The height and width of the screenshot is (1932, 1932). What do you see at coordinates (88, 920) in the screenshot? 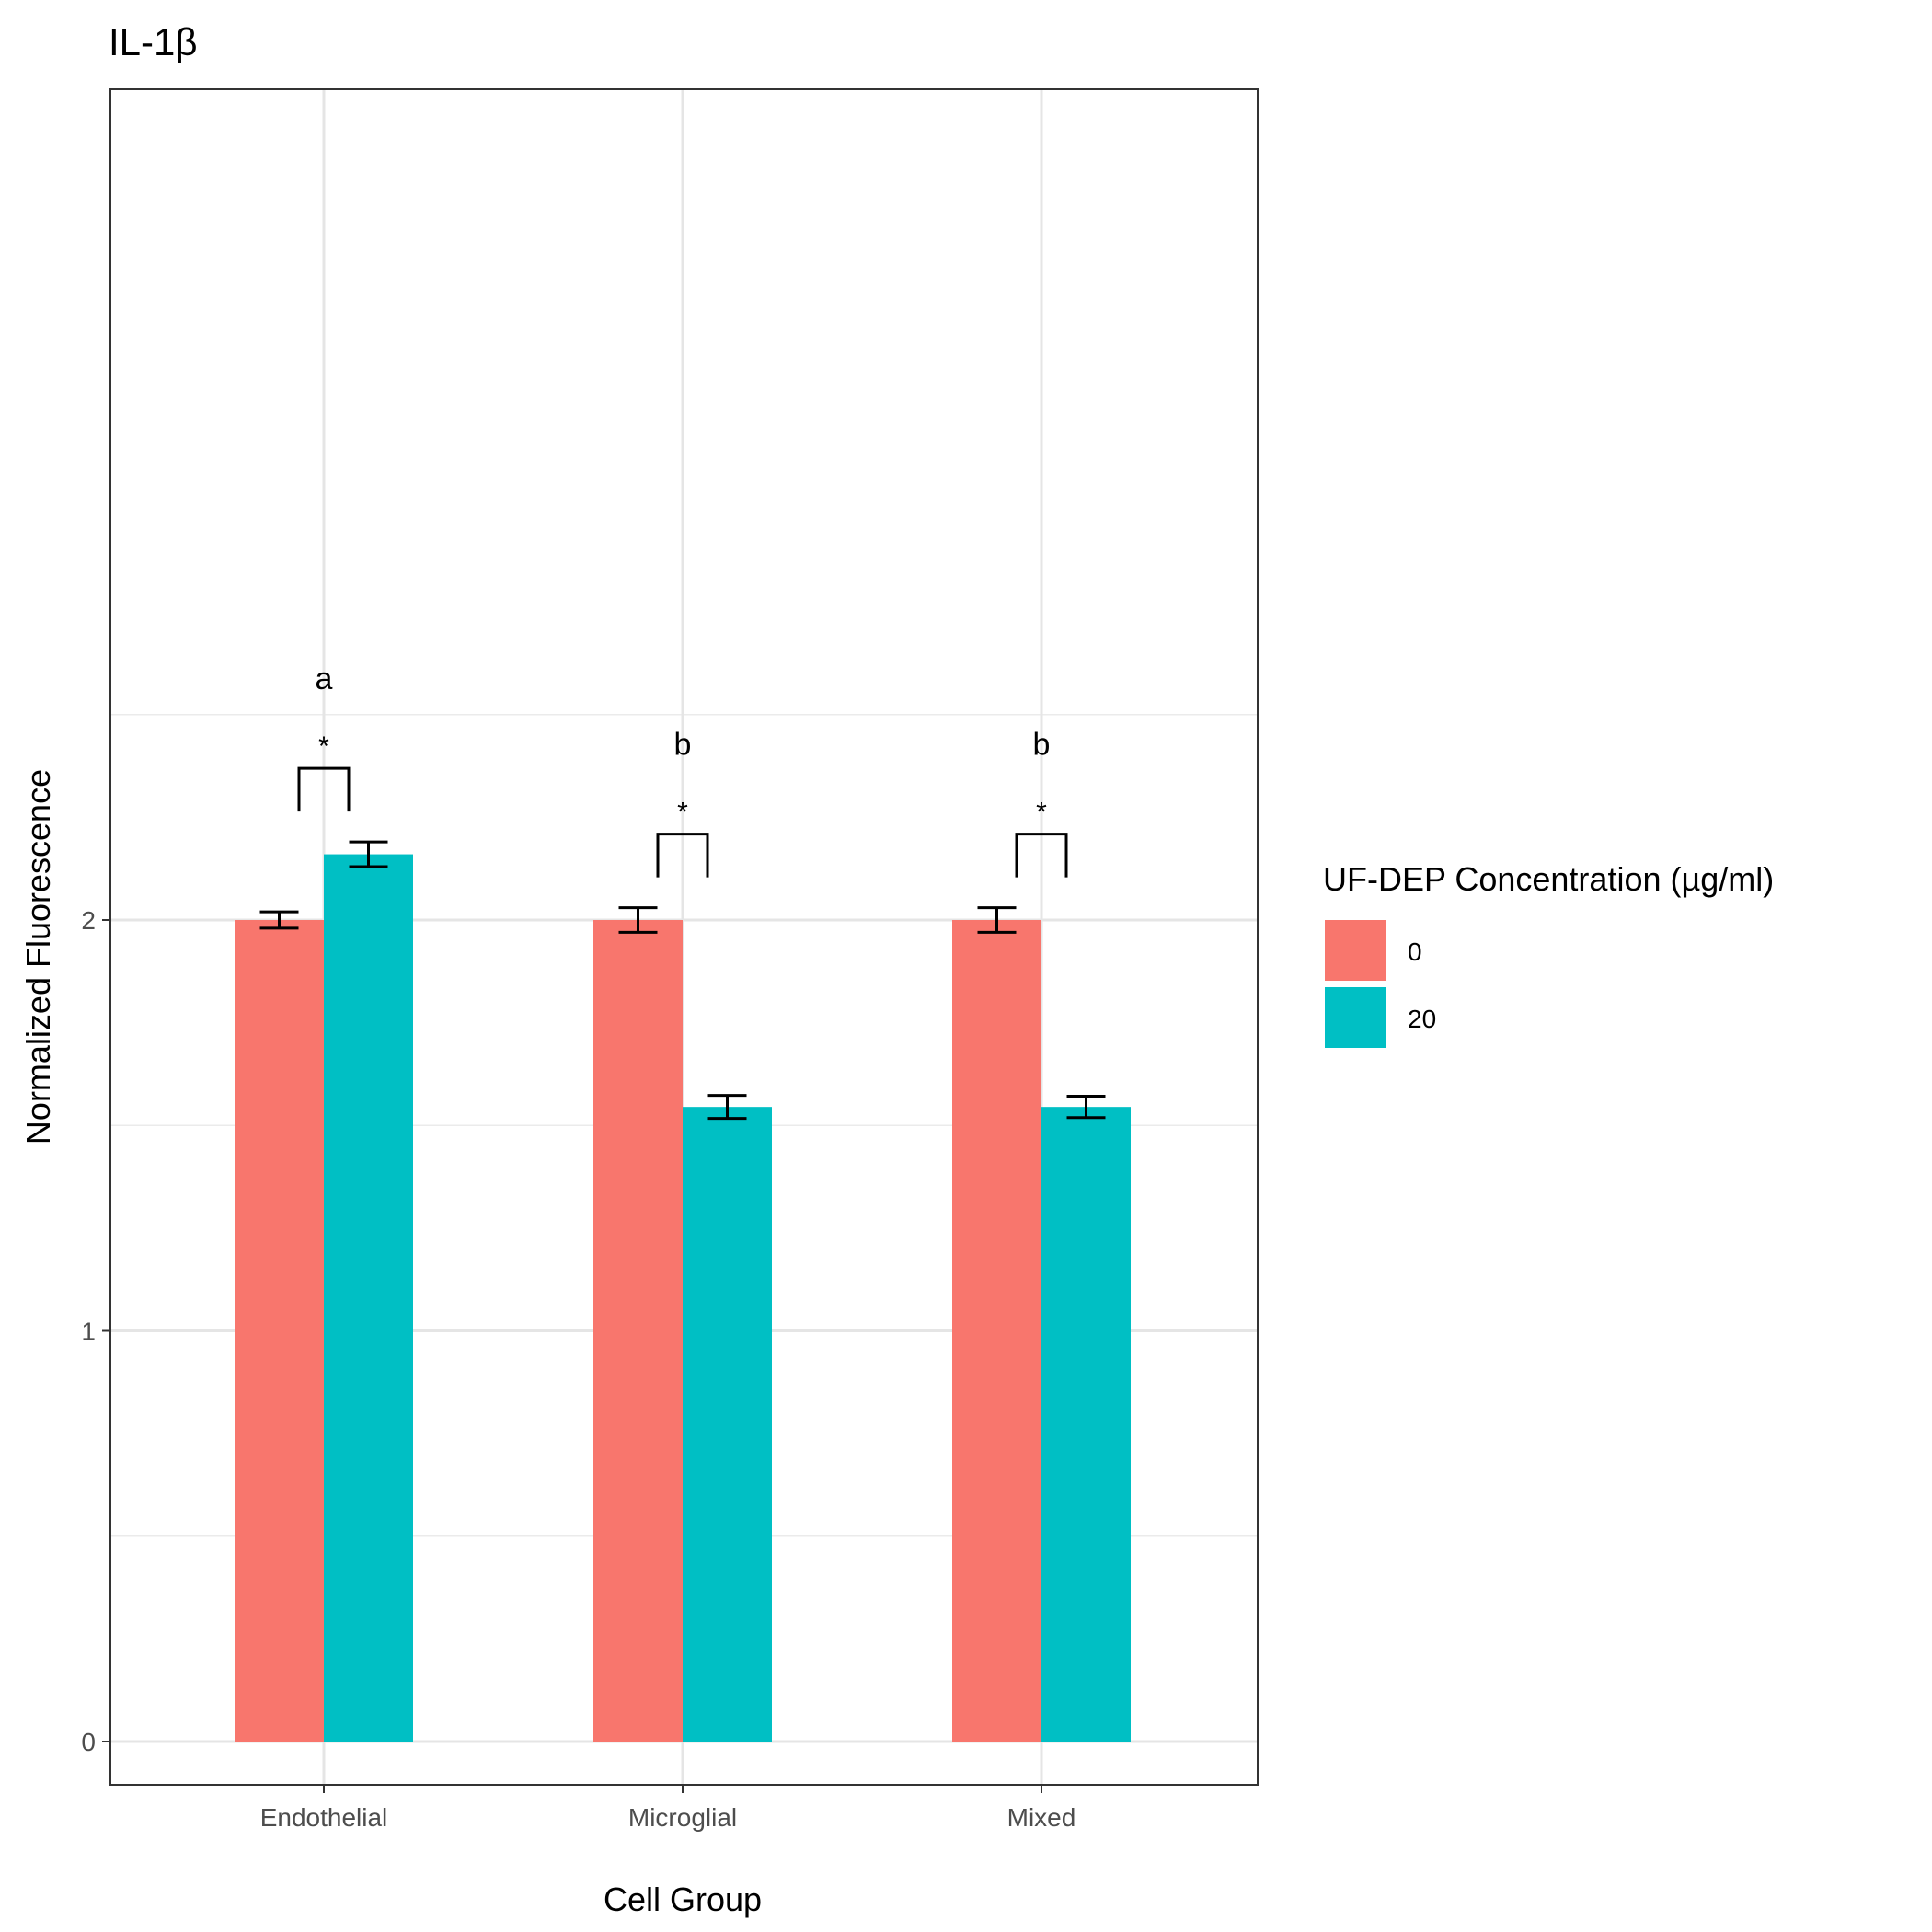
I see `y-tick-label: 2` at bounding box center [88, 920].